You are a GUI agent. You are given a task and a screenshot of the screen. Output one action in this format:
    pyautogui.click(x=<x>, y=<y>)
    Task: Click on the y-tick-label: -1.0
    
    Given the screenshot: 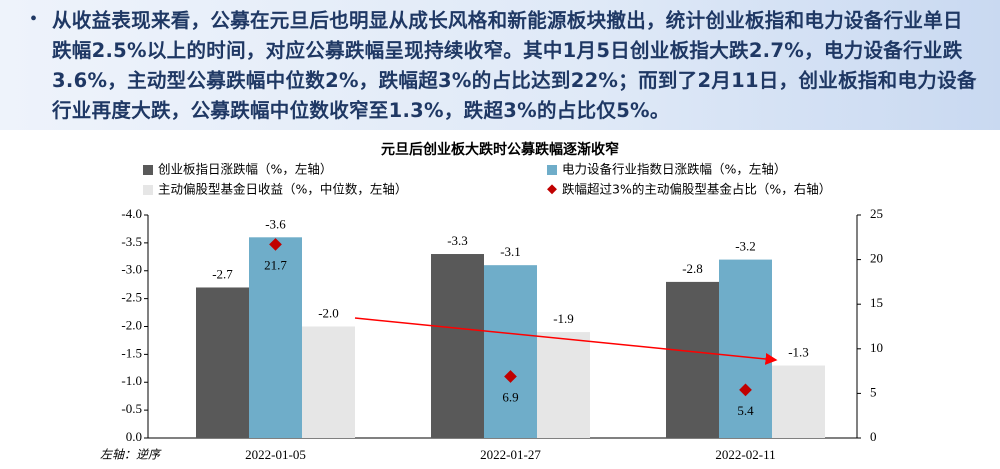 What is the action you would take?
    pyautogui.click(x=131, y=380)
    